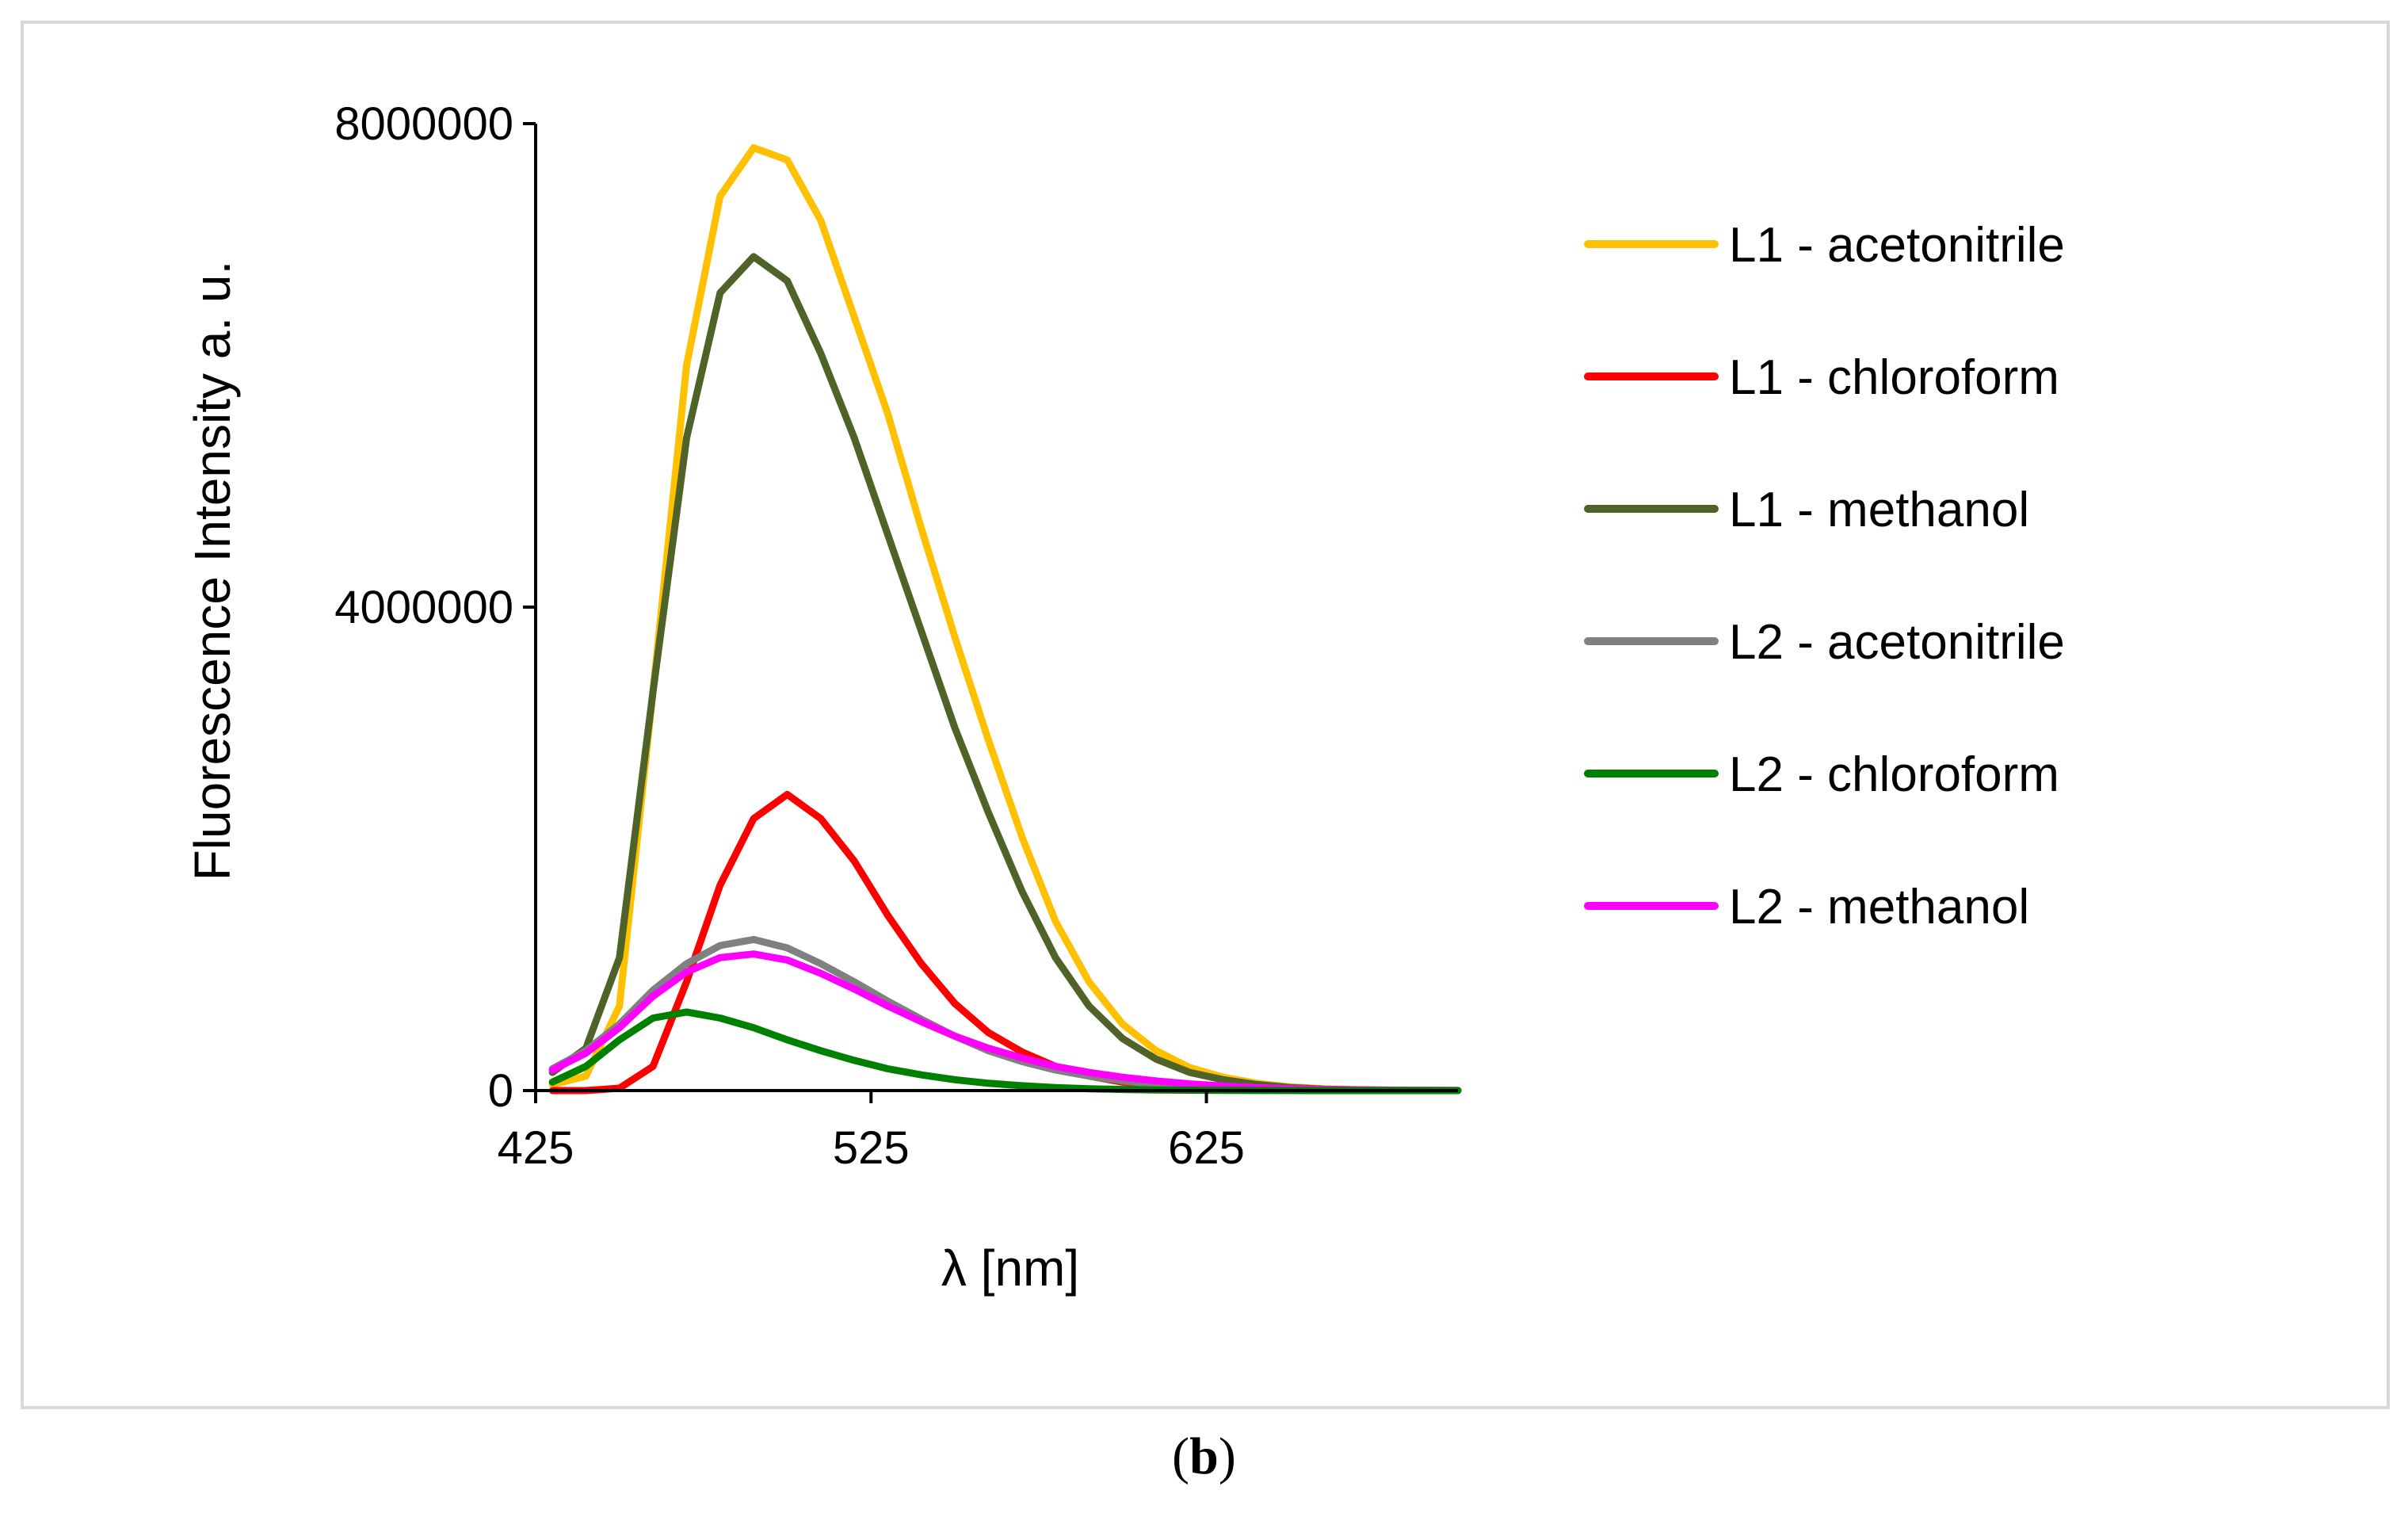  What do you see at coordinates (1010, 1268) in the screenshot?
I see `x-axis-title: λ [nm]` at bounding box center [1010, 1268].